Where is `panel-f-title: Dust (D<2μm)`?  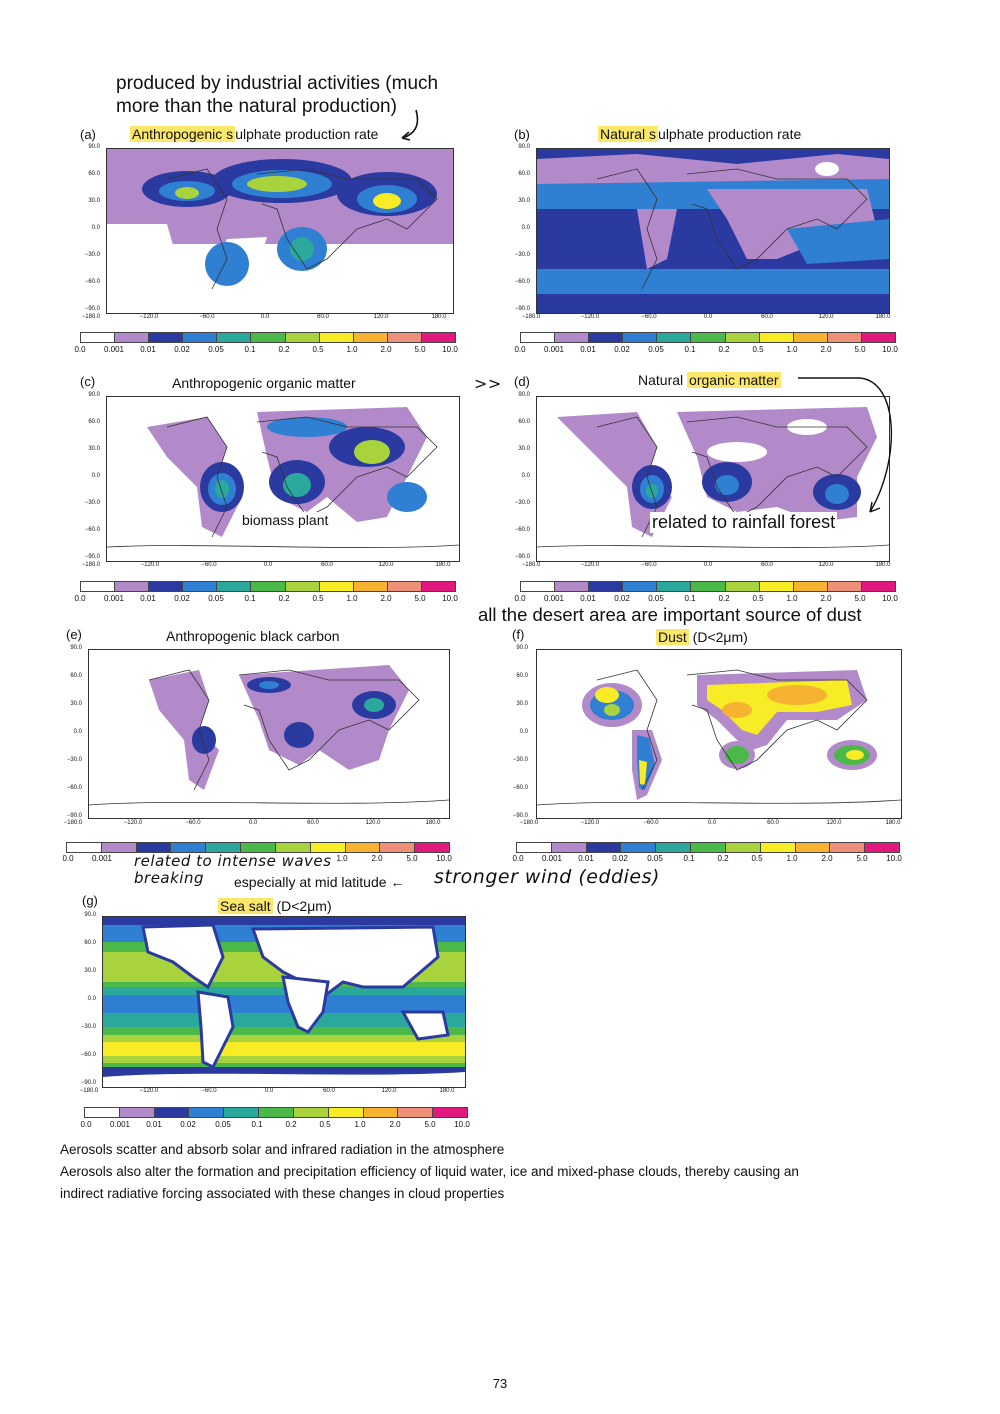
panel-f-title: Dust (D<2μm) is located at coordinates (702, 637).